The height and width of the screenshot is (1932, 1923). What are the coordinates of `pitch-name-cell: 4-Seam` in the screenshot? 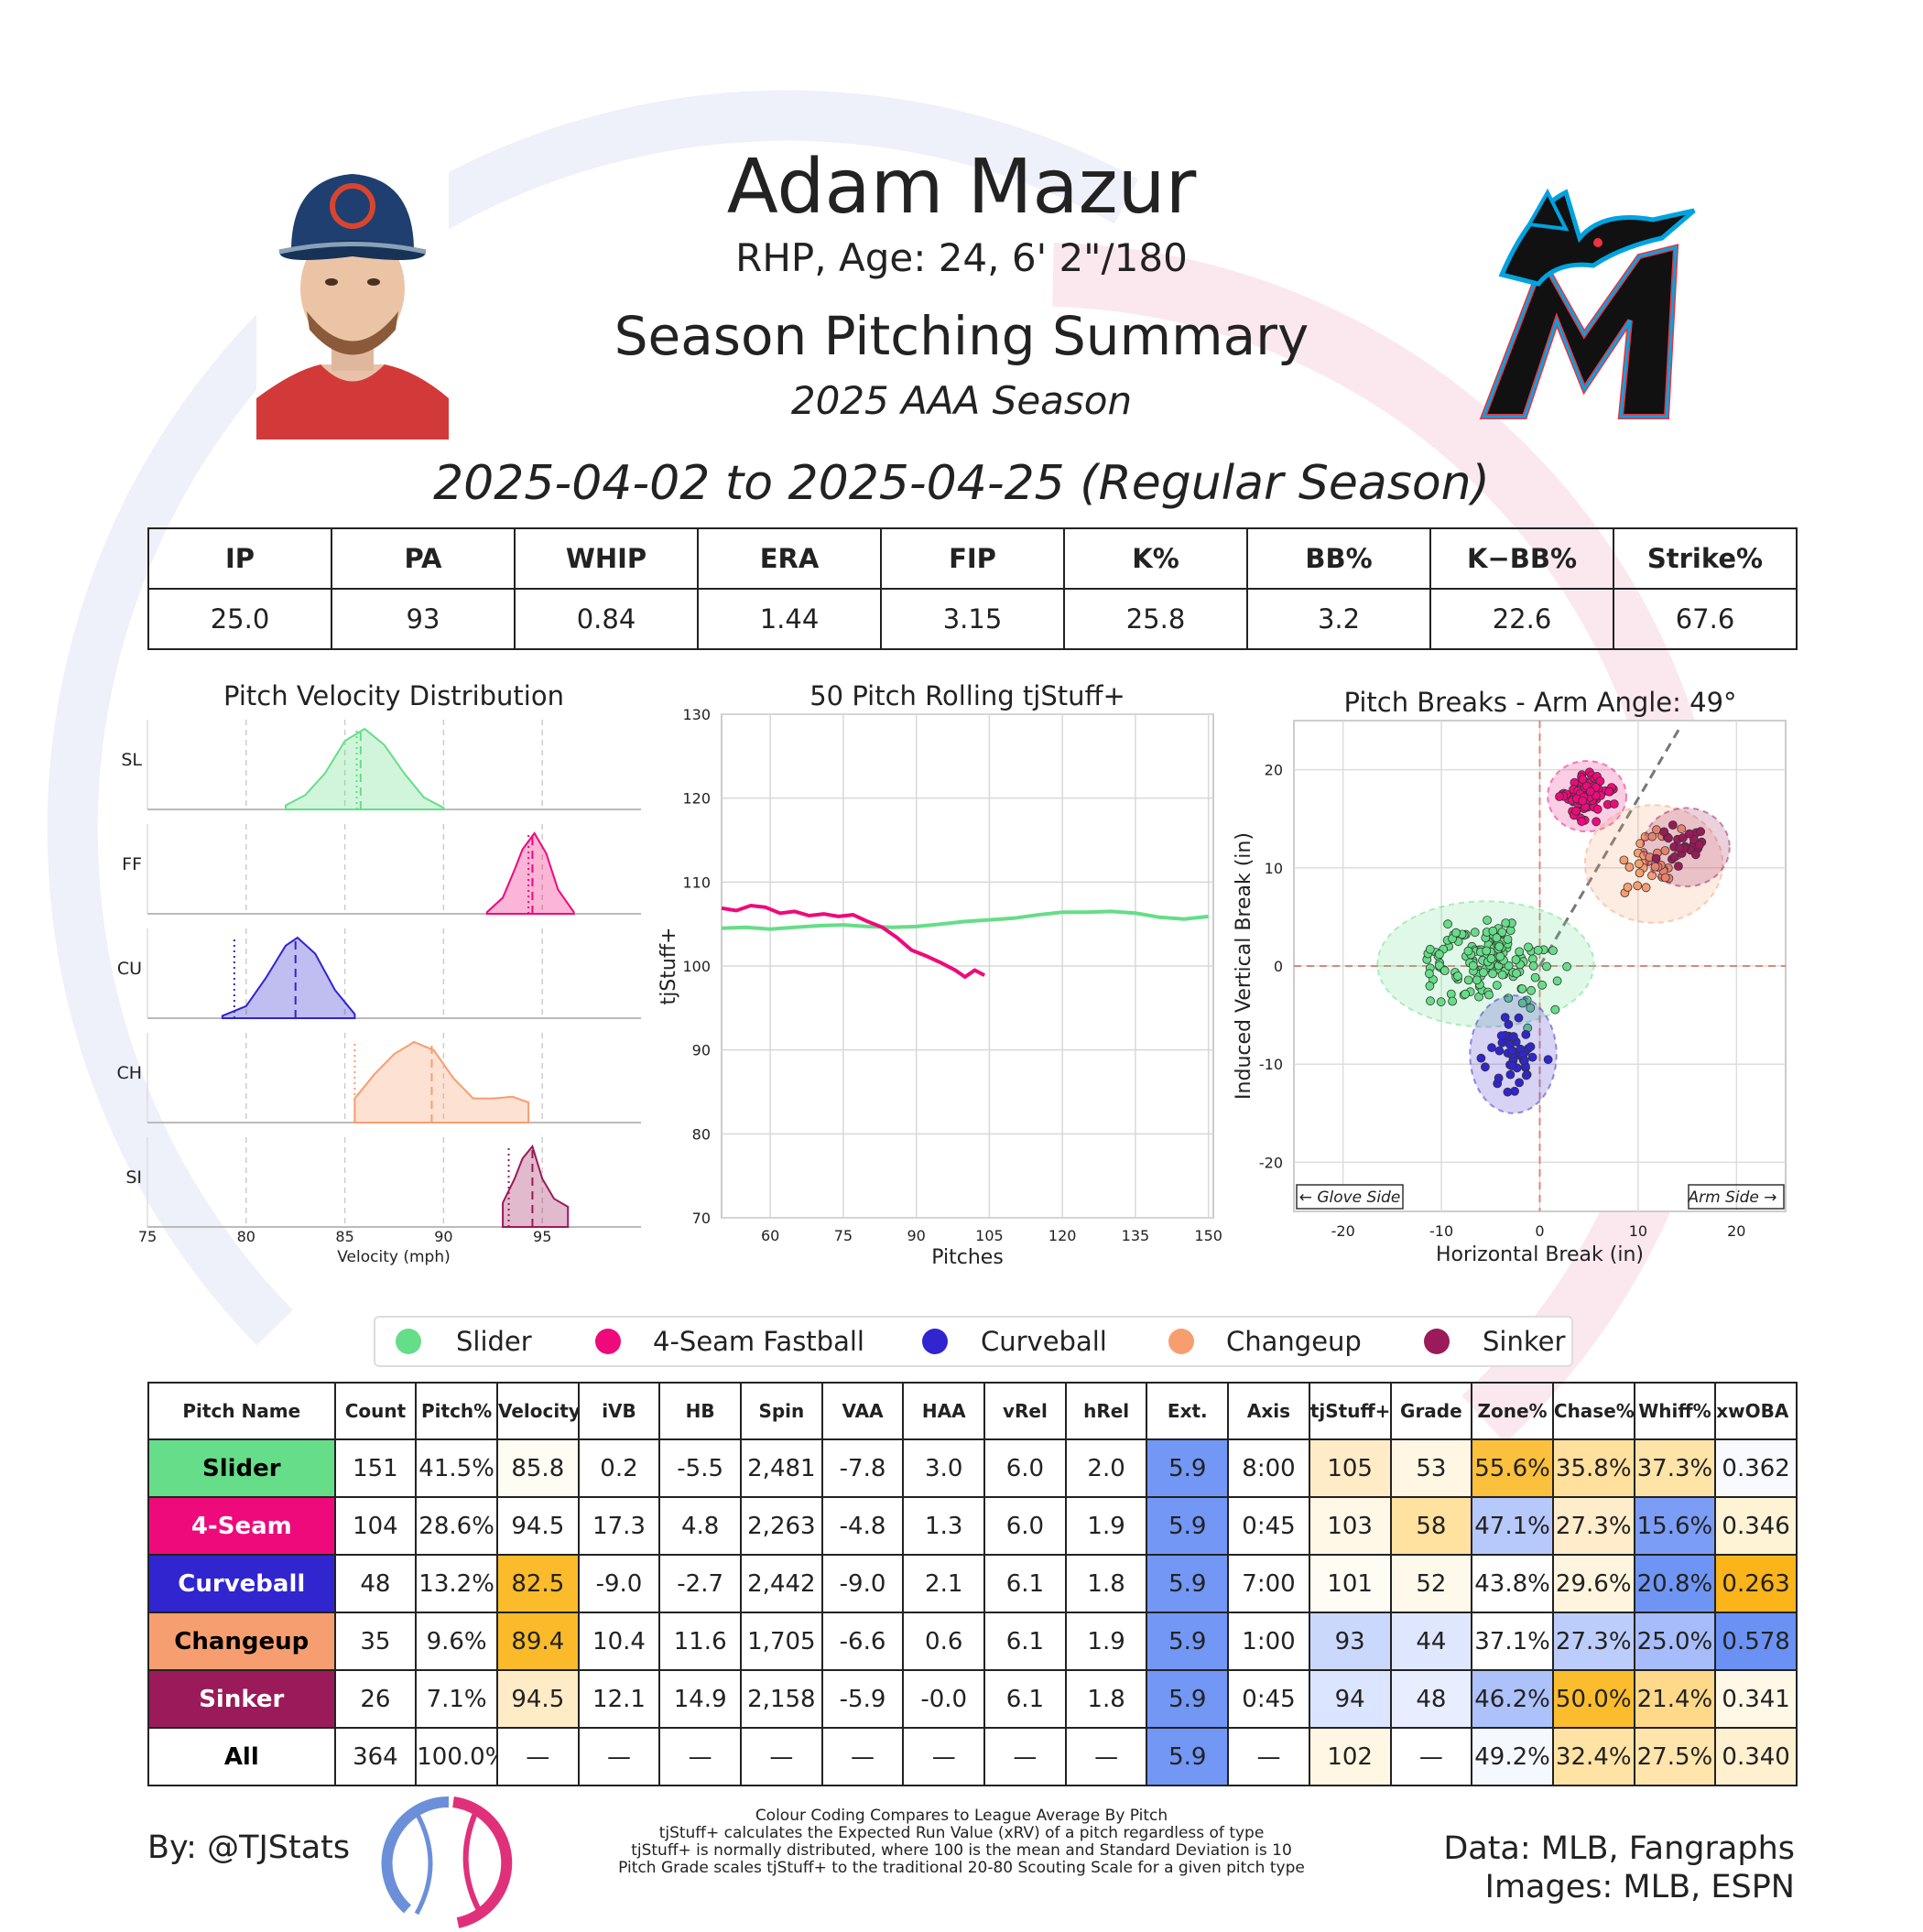 It's located at (241, 1526).